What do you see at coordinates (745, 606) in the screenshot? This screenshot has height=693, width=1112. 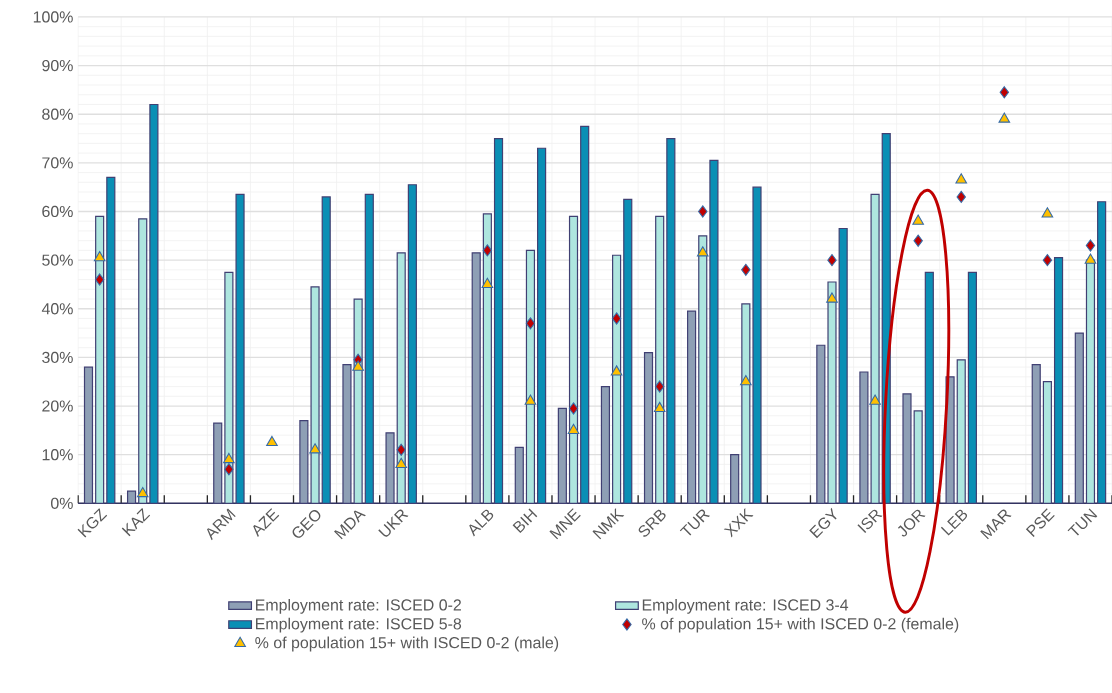 I see `legend-label: Employment rate: ISCED 3-4` at bounding box center [745, 606].